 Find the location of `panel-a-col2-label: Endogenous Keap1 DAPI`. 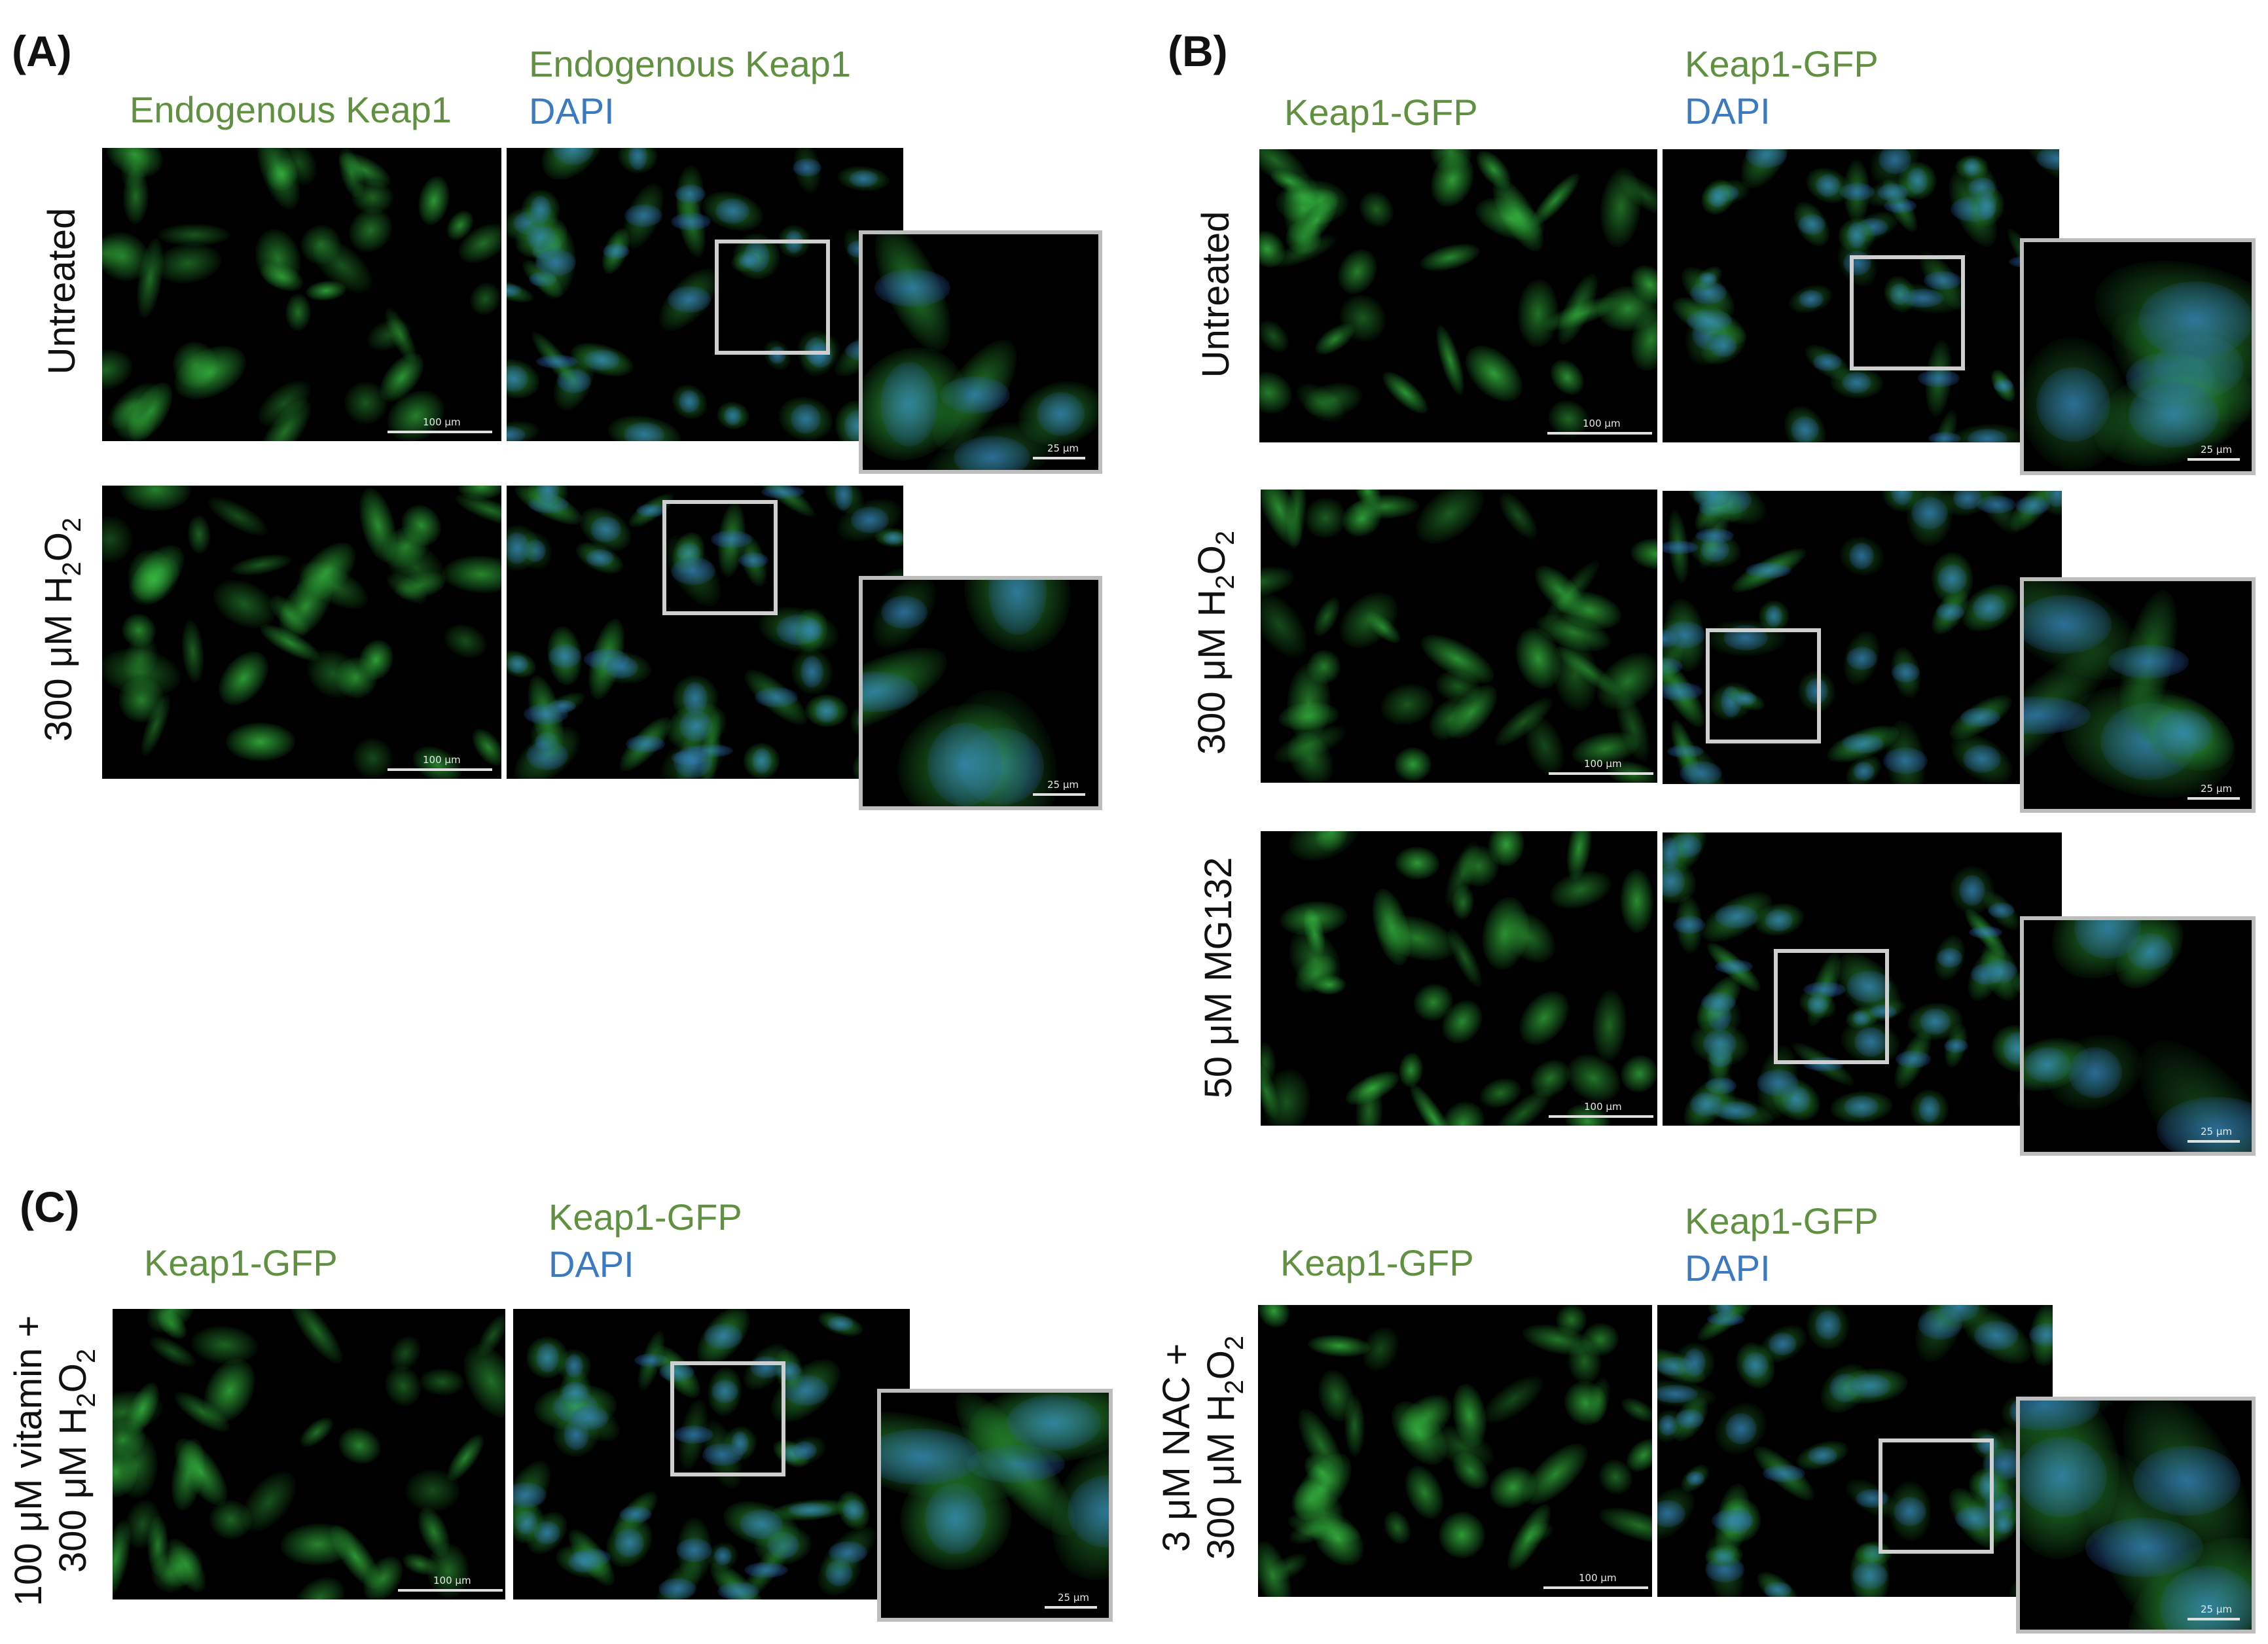

panel-a-col2-label: Endogenous Keap1 DAPI is located at coordinates (690, 88).